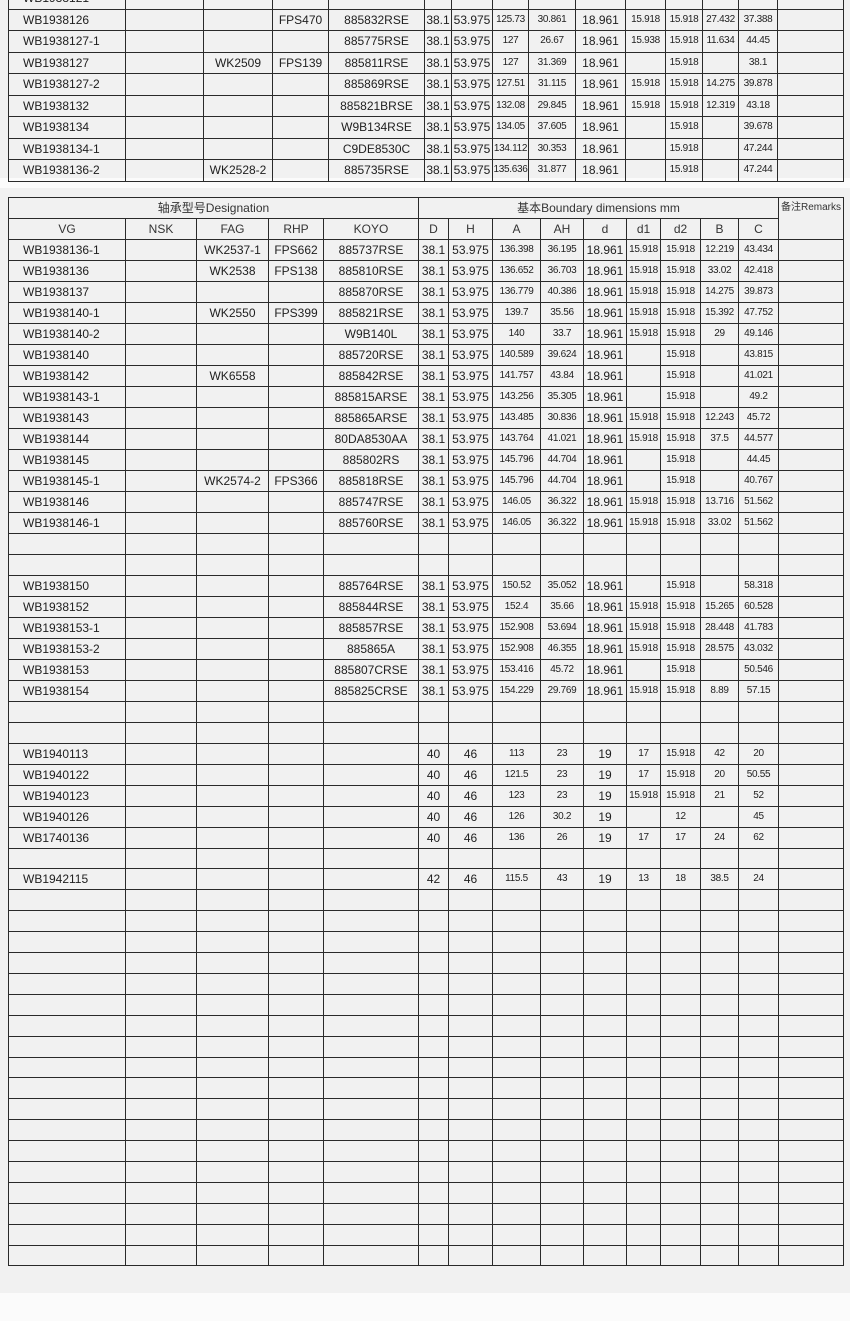  Describe the element at coordinates (376, 41) in the screenshot. I see `cell: 885775RSE` at that location.